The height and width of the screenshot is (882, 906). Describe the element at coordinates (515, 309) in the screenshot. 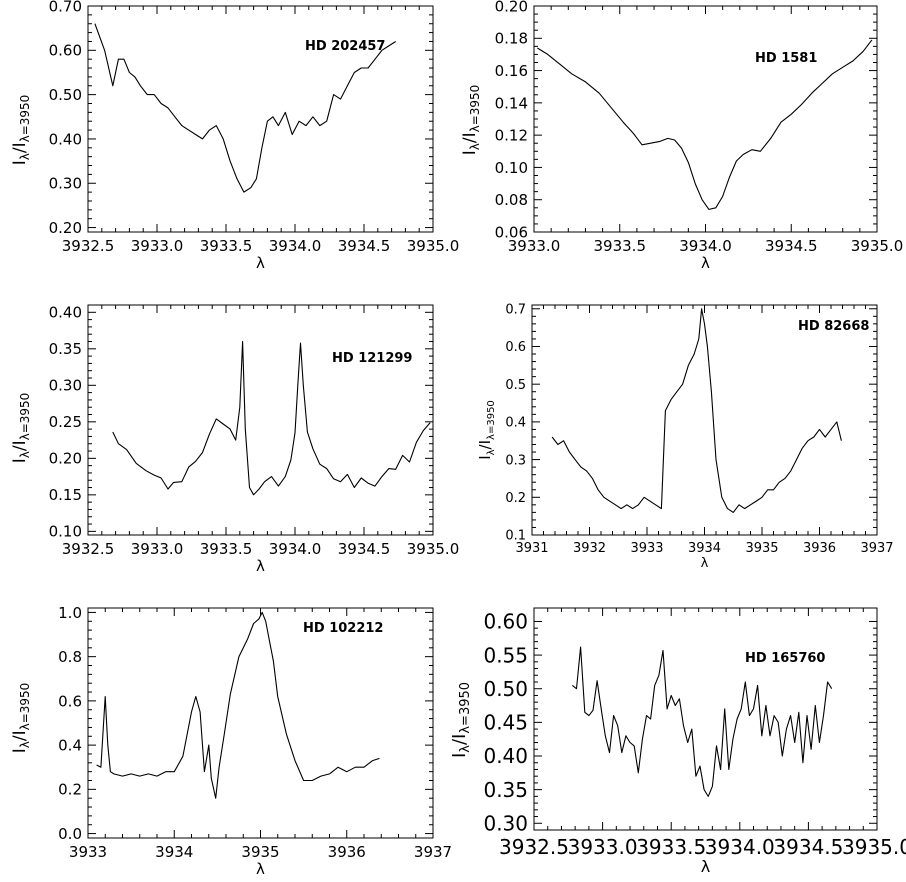

I see `y-tick-label: 0.7` at that location.